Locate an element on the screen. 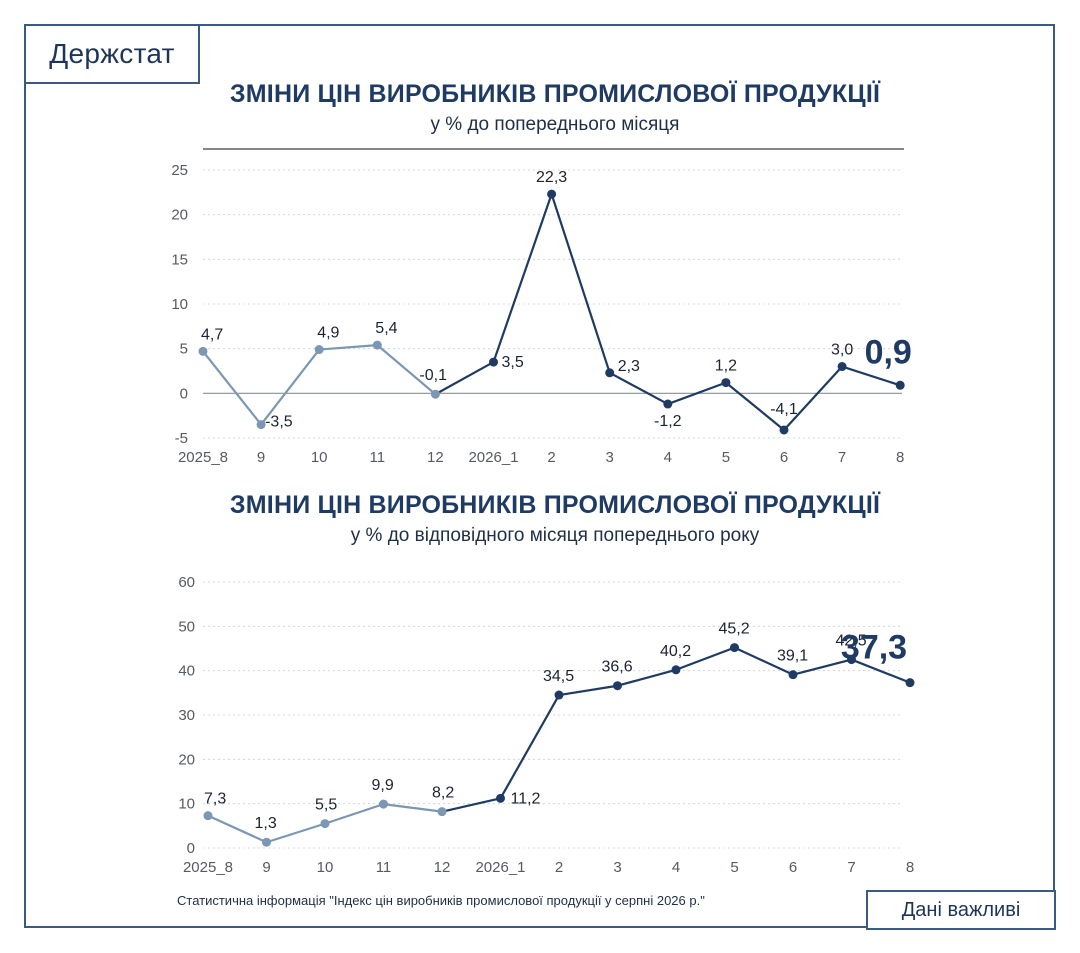 The height and width of the screenshot is (953, 1080). chart2-data-label: 5,5 is located at coordinates (326, 805).